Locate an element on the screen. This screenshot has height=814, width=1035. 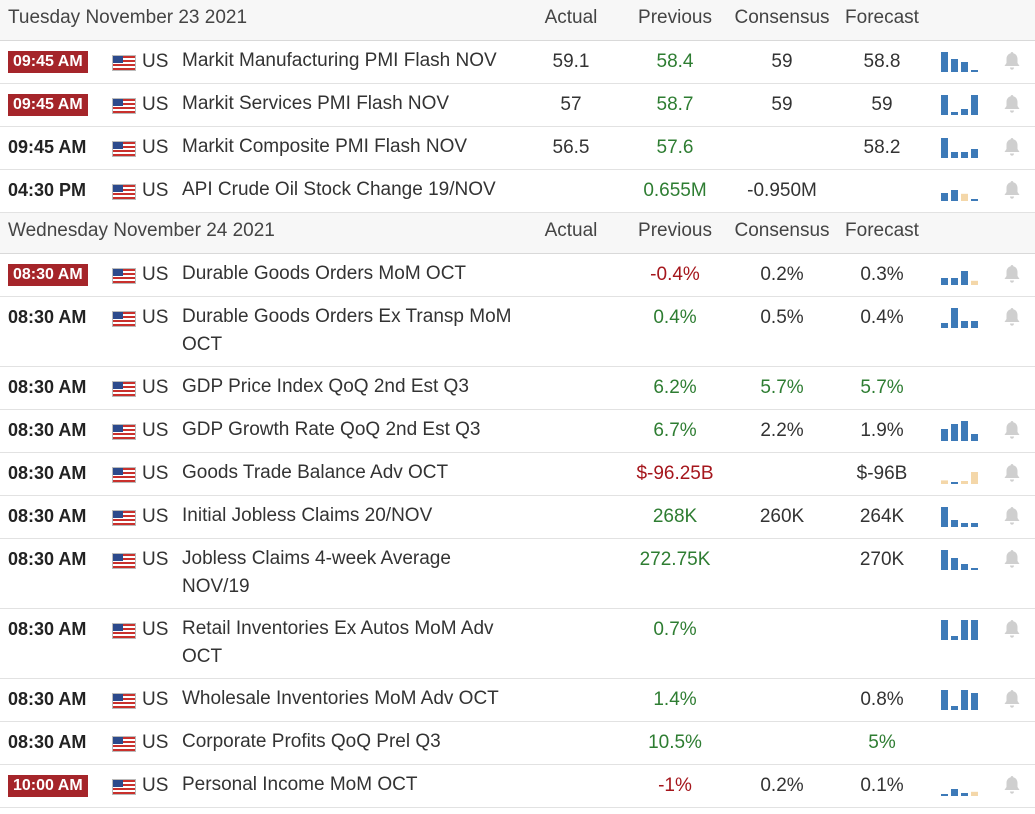
event-previous: 6.7% is located at coordinates (675, 430).